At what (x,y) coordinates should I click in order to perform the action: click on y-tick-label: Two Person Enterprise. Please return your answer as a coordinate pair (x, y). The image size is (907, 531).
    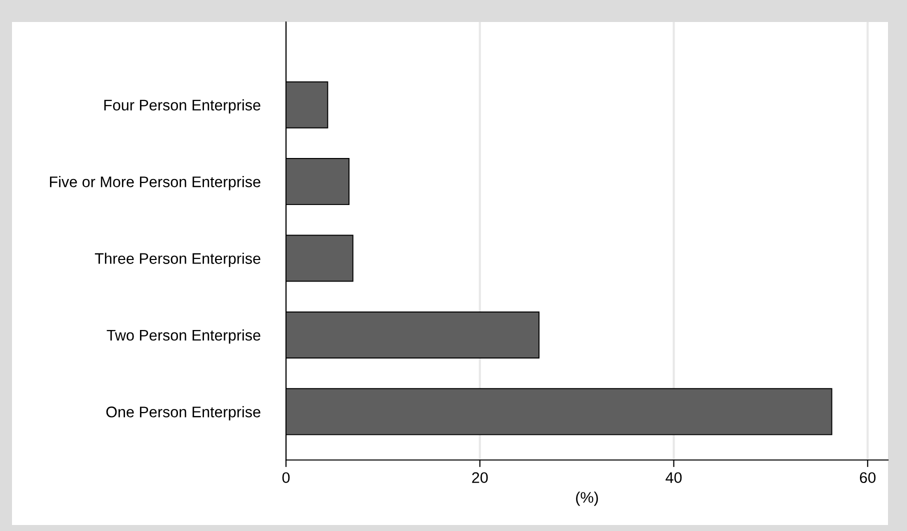
    Looking at the image, I should click on (183, 336).